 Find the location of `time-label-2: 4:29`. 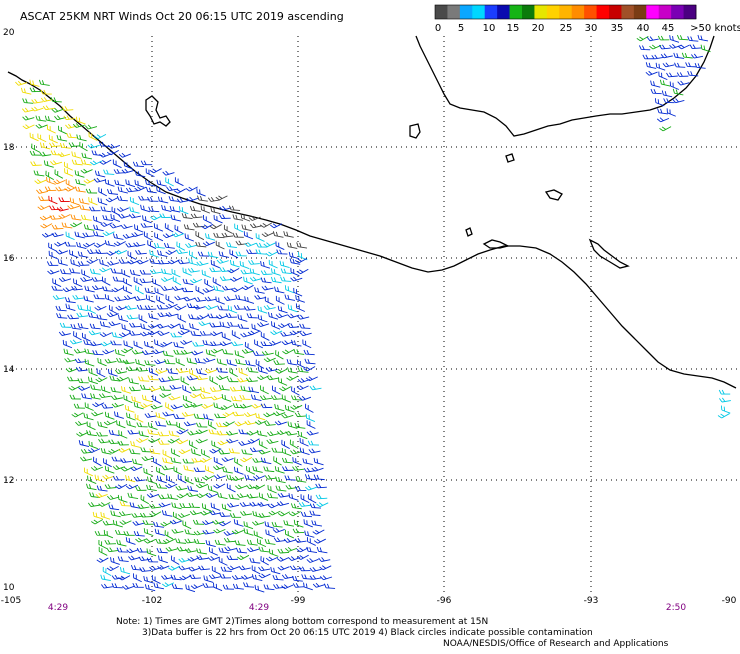

time-label-2: 4:29 is located at coordinates (259, 608).